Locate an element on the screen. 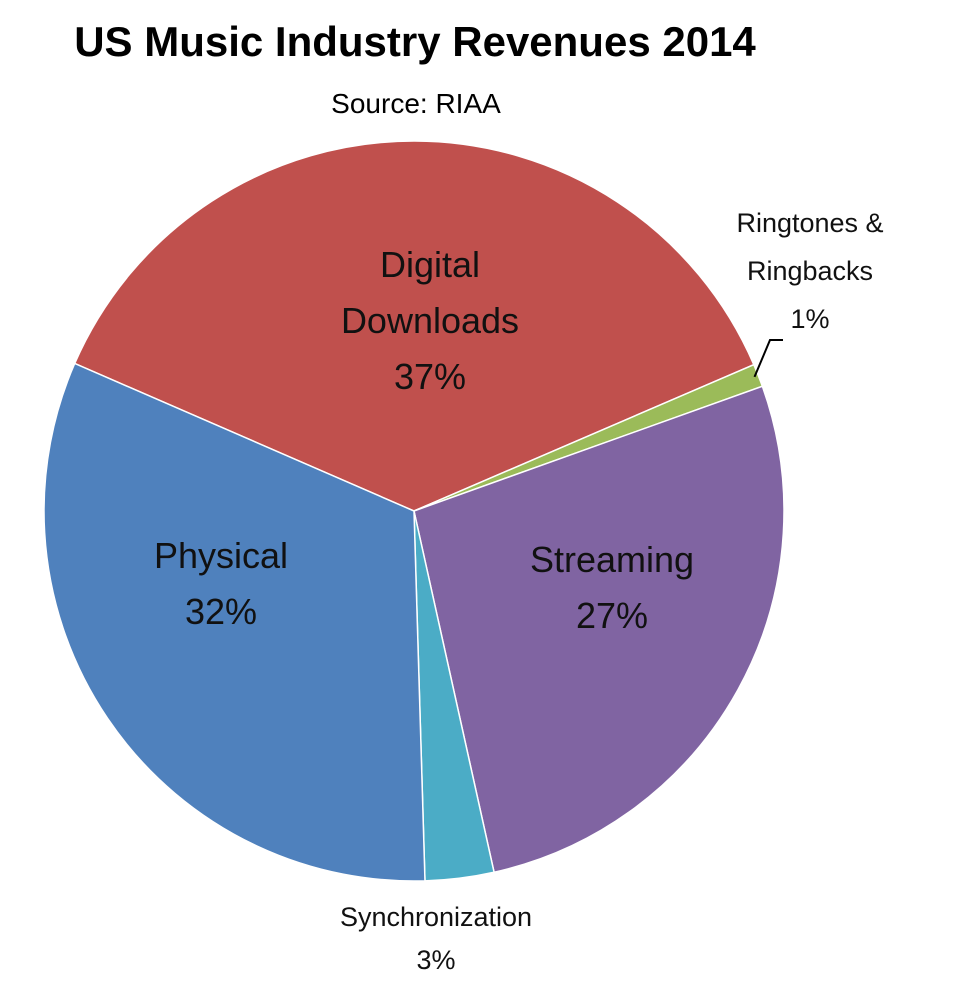  slice-value-label: 3% is located at coordinates (435, 960).